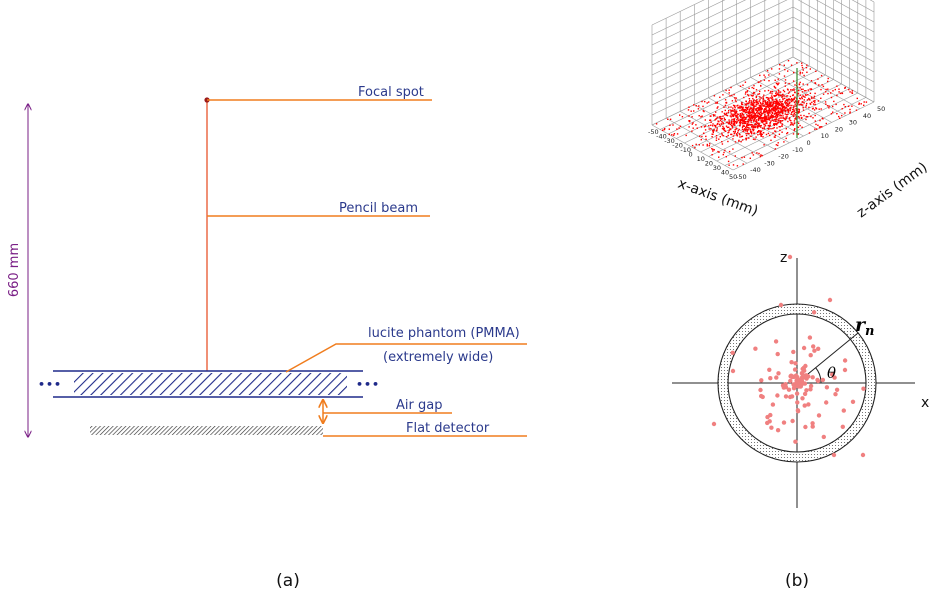  Describe the element at coordinates (448, 428) in the screenshot. I see `flat-detector-label: Flat detector` at that location.